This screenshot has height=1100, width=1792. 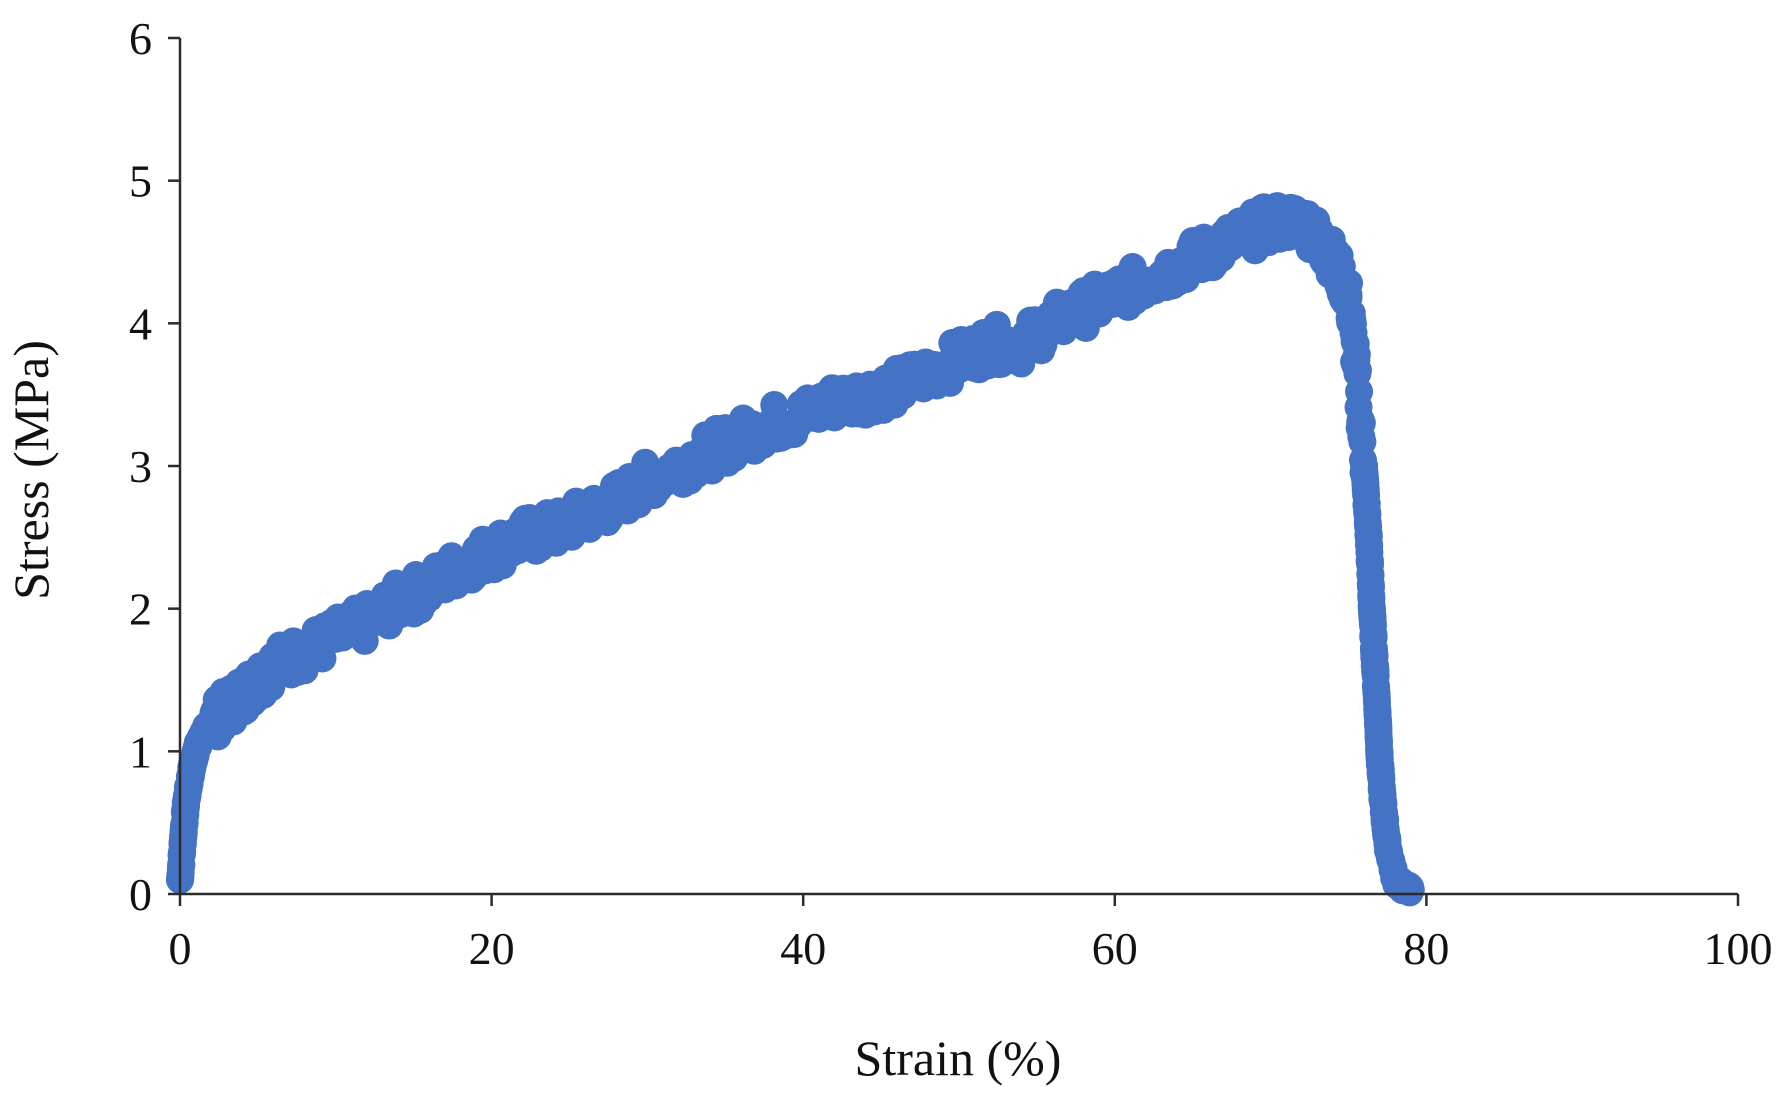 I want to click on x-tick-label: 60, so click(x=1115, y=948).